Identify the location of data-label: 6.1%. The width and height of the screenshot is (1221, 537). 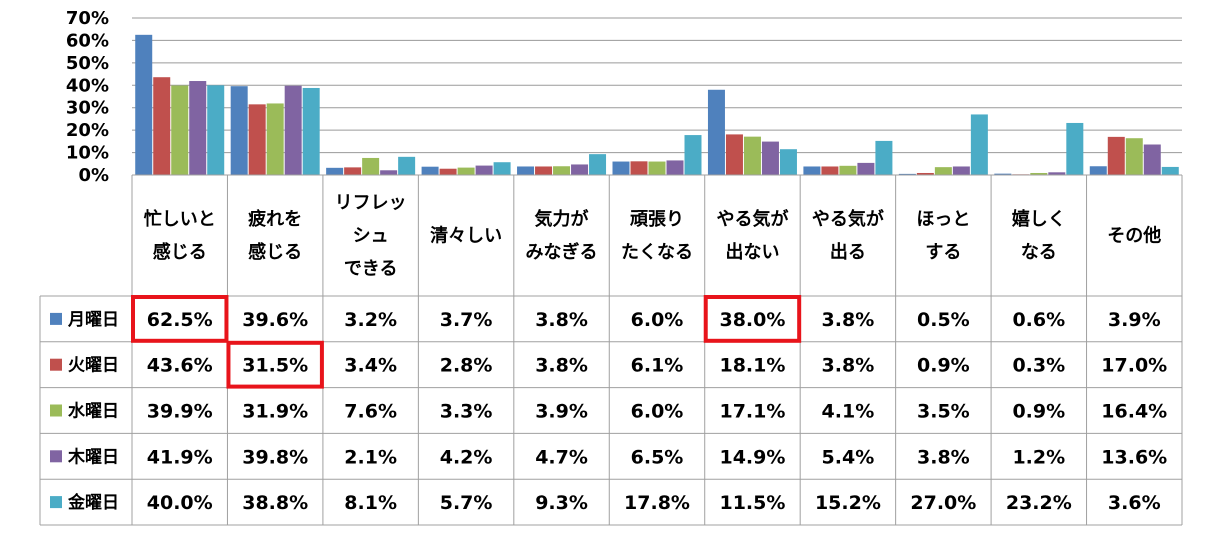
(657, 366).